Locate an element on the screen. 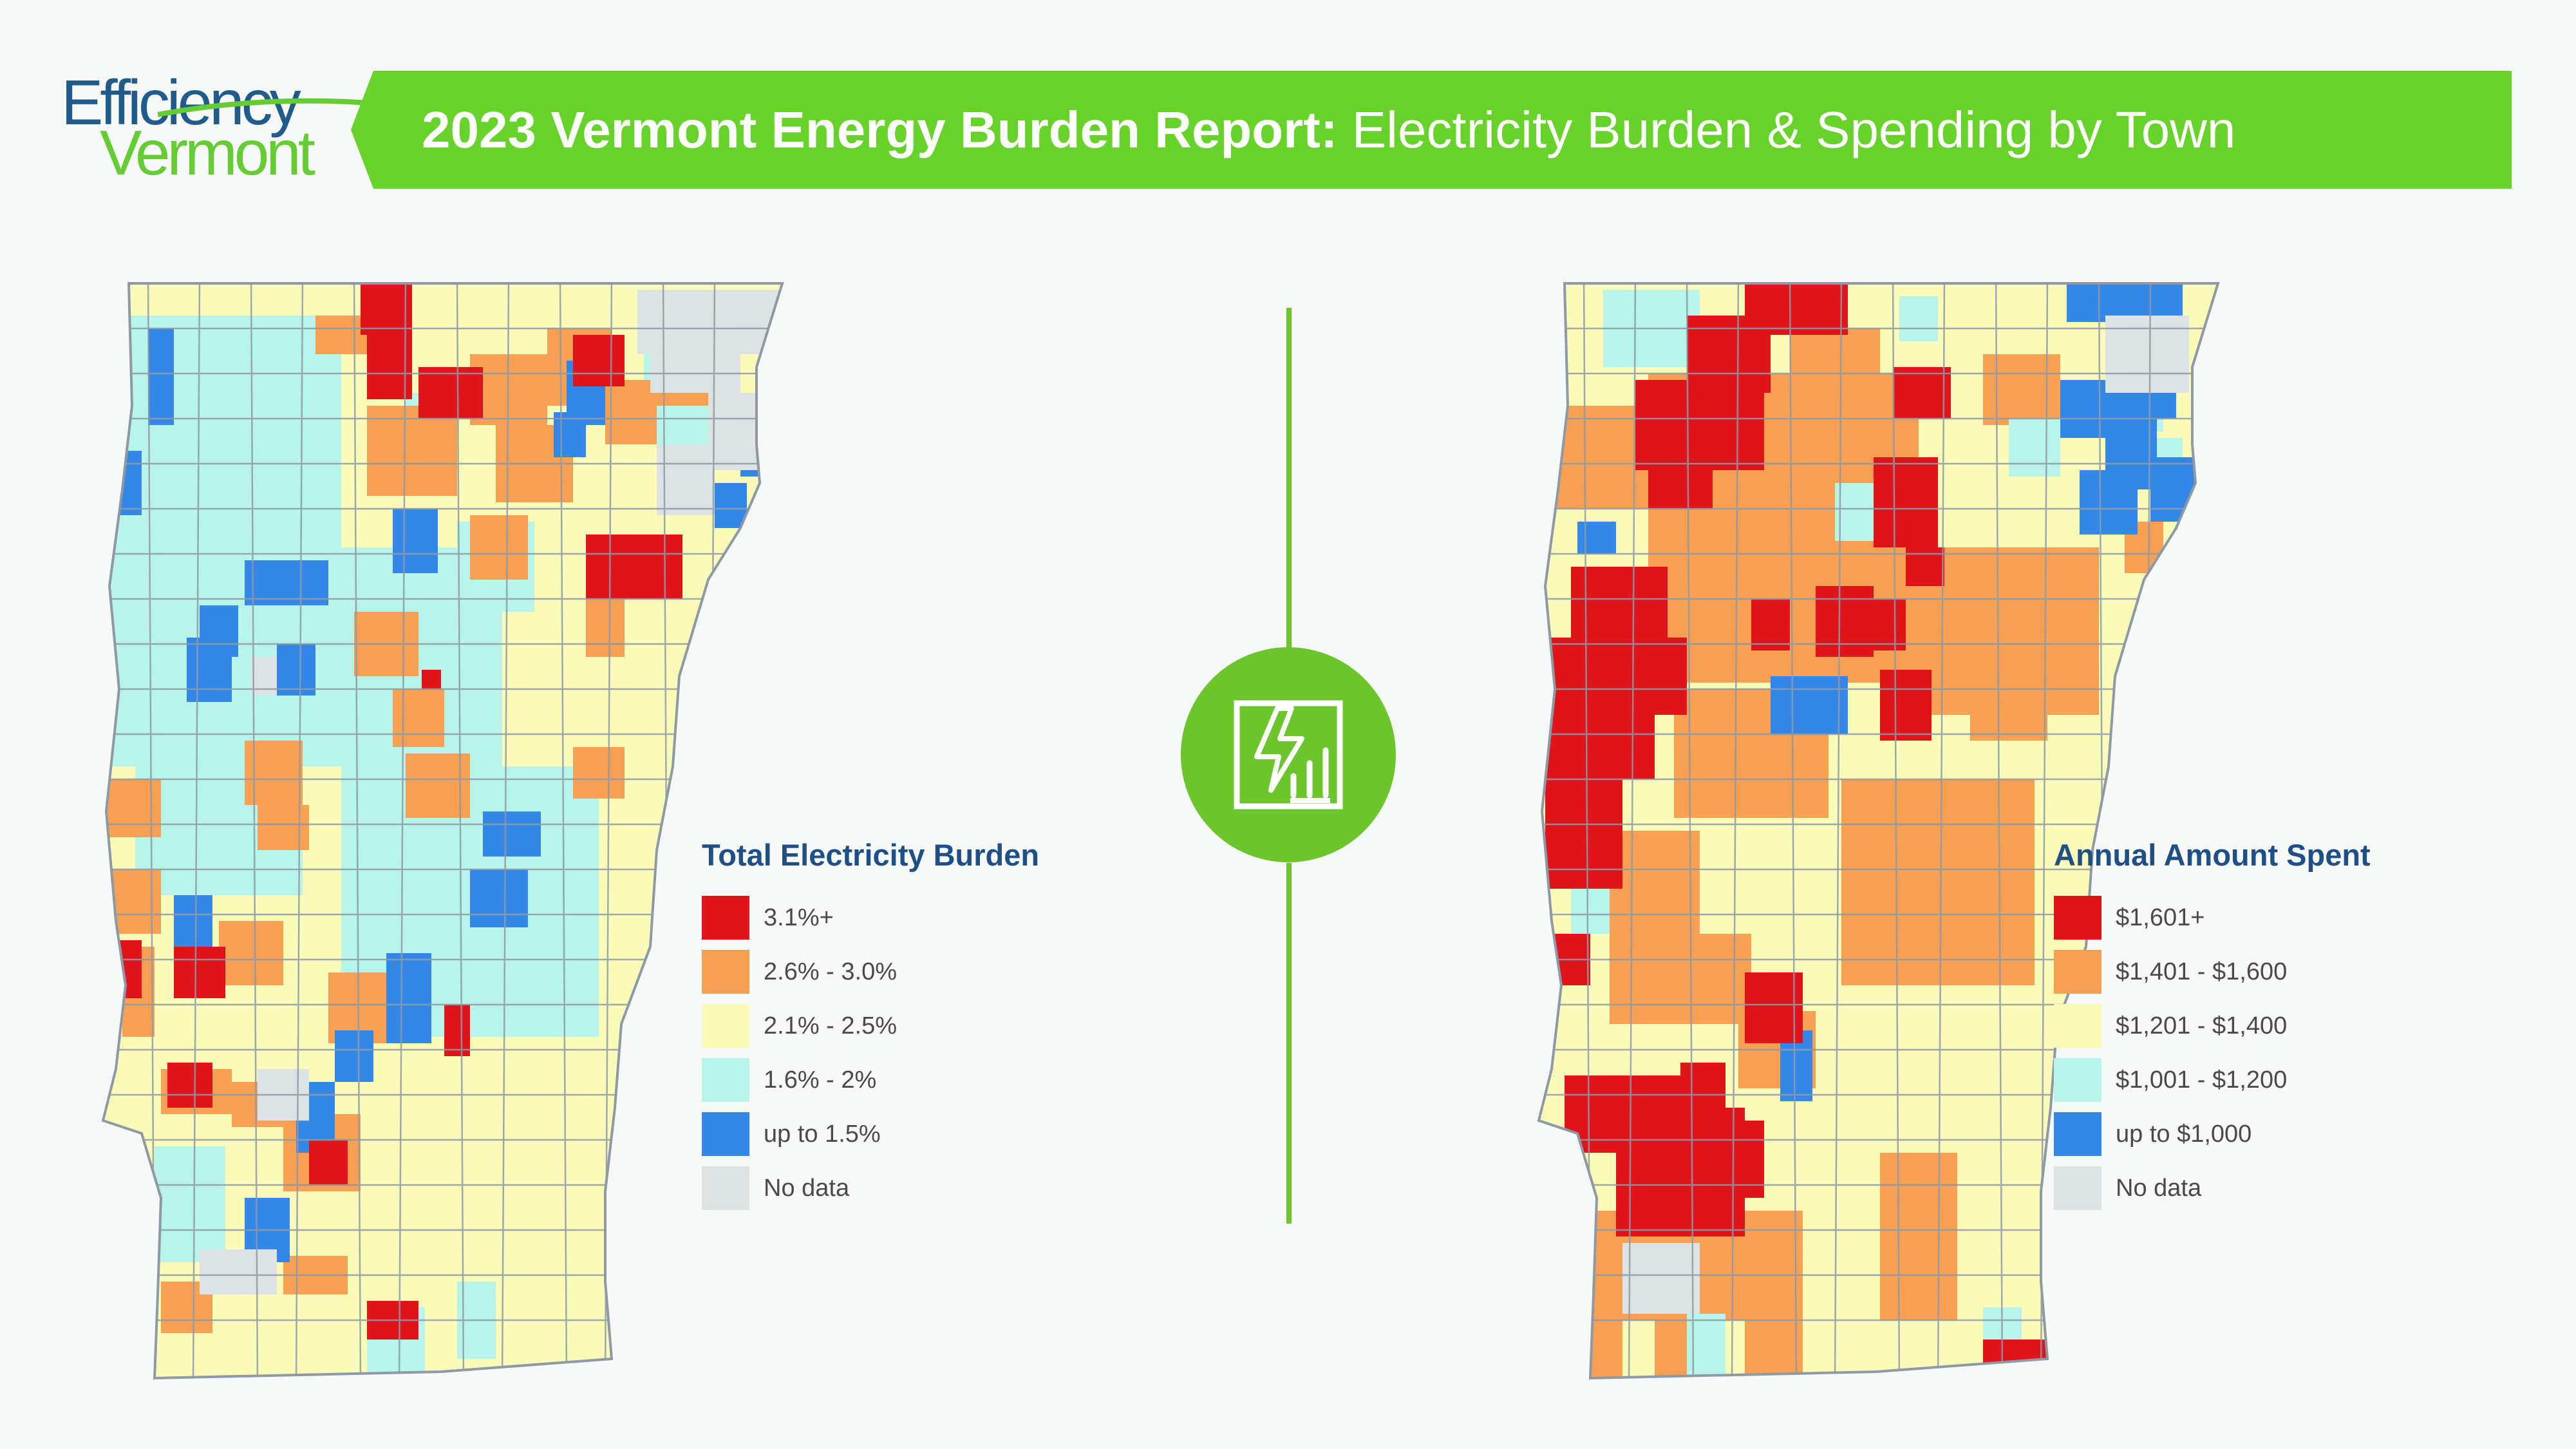 This screenshot has height=1449, width=2576. legend-label: 2.1% - 2.5% is located at coordinates (830, 1026).